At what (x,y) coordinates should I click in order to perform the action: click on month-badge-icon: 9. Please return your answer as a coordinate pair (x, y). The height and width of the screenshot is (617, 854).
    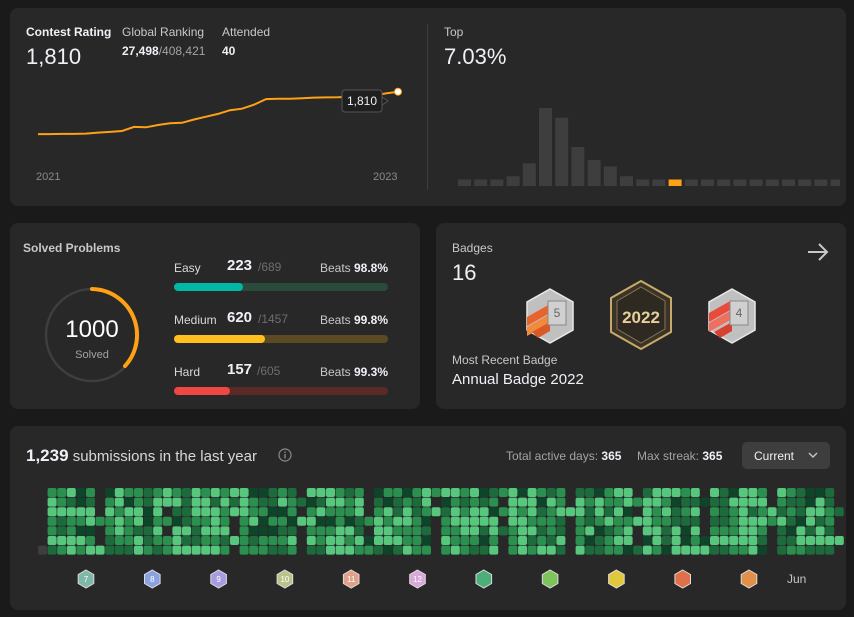
    Looking at the image, I should click on (218, 579).